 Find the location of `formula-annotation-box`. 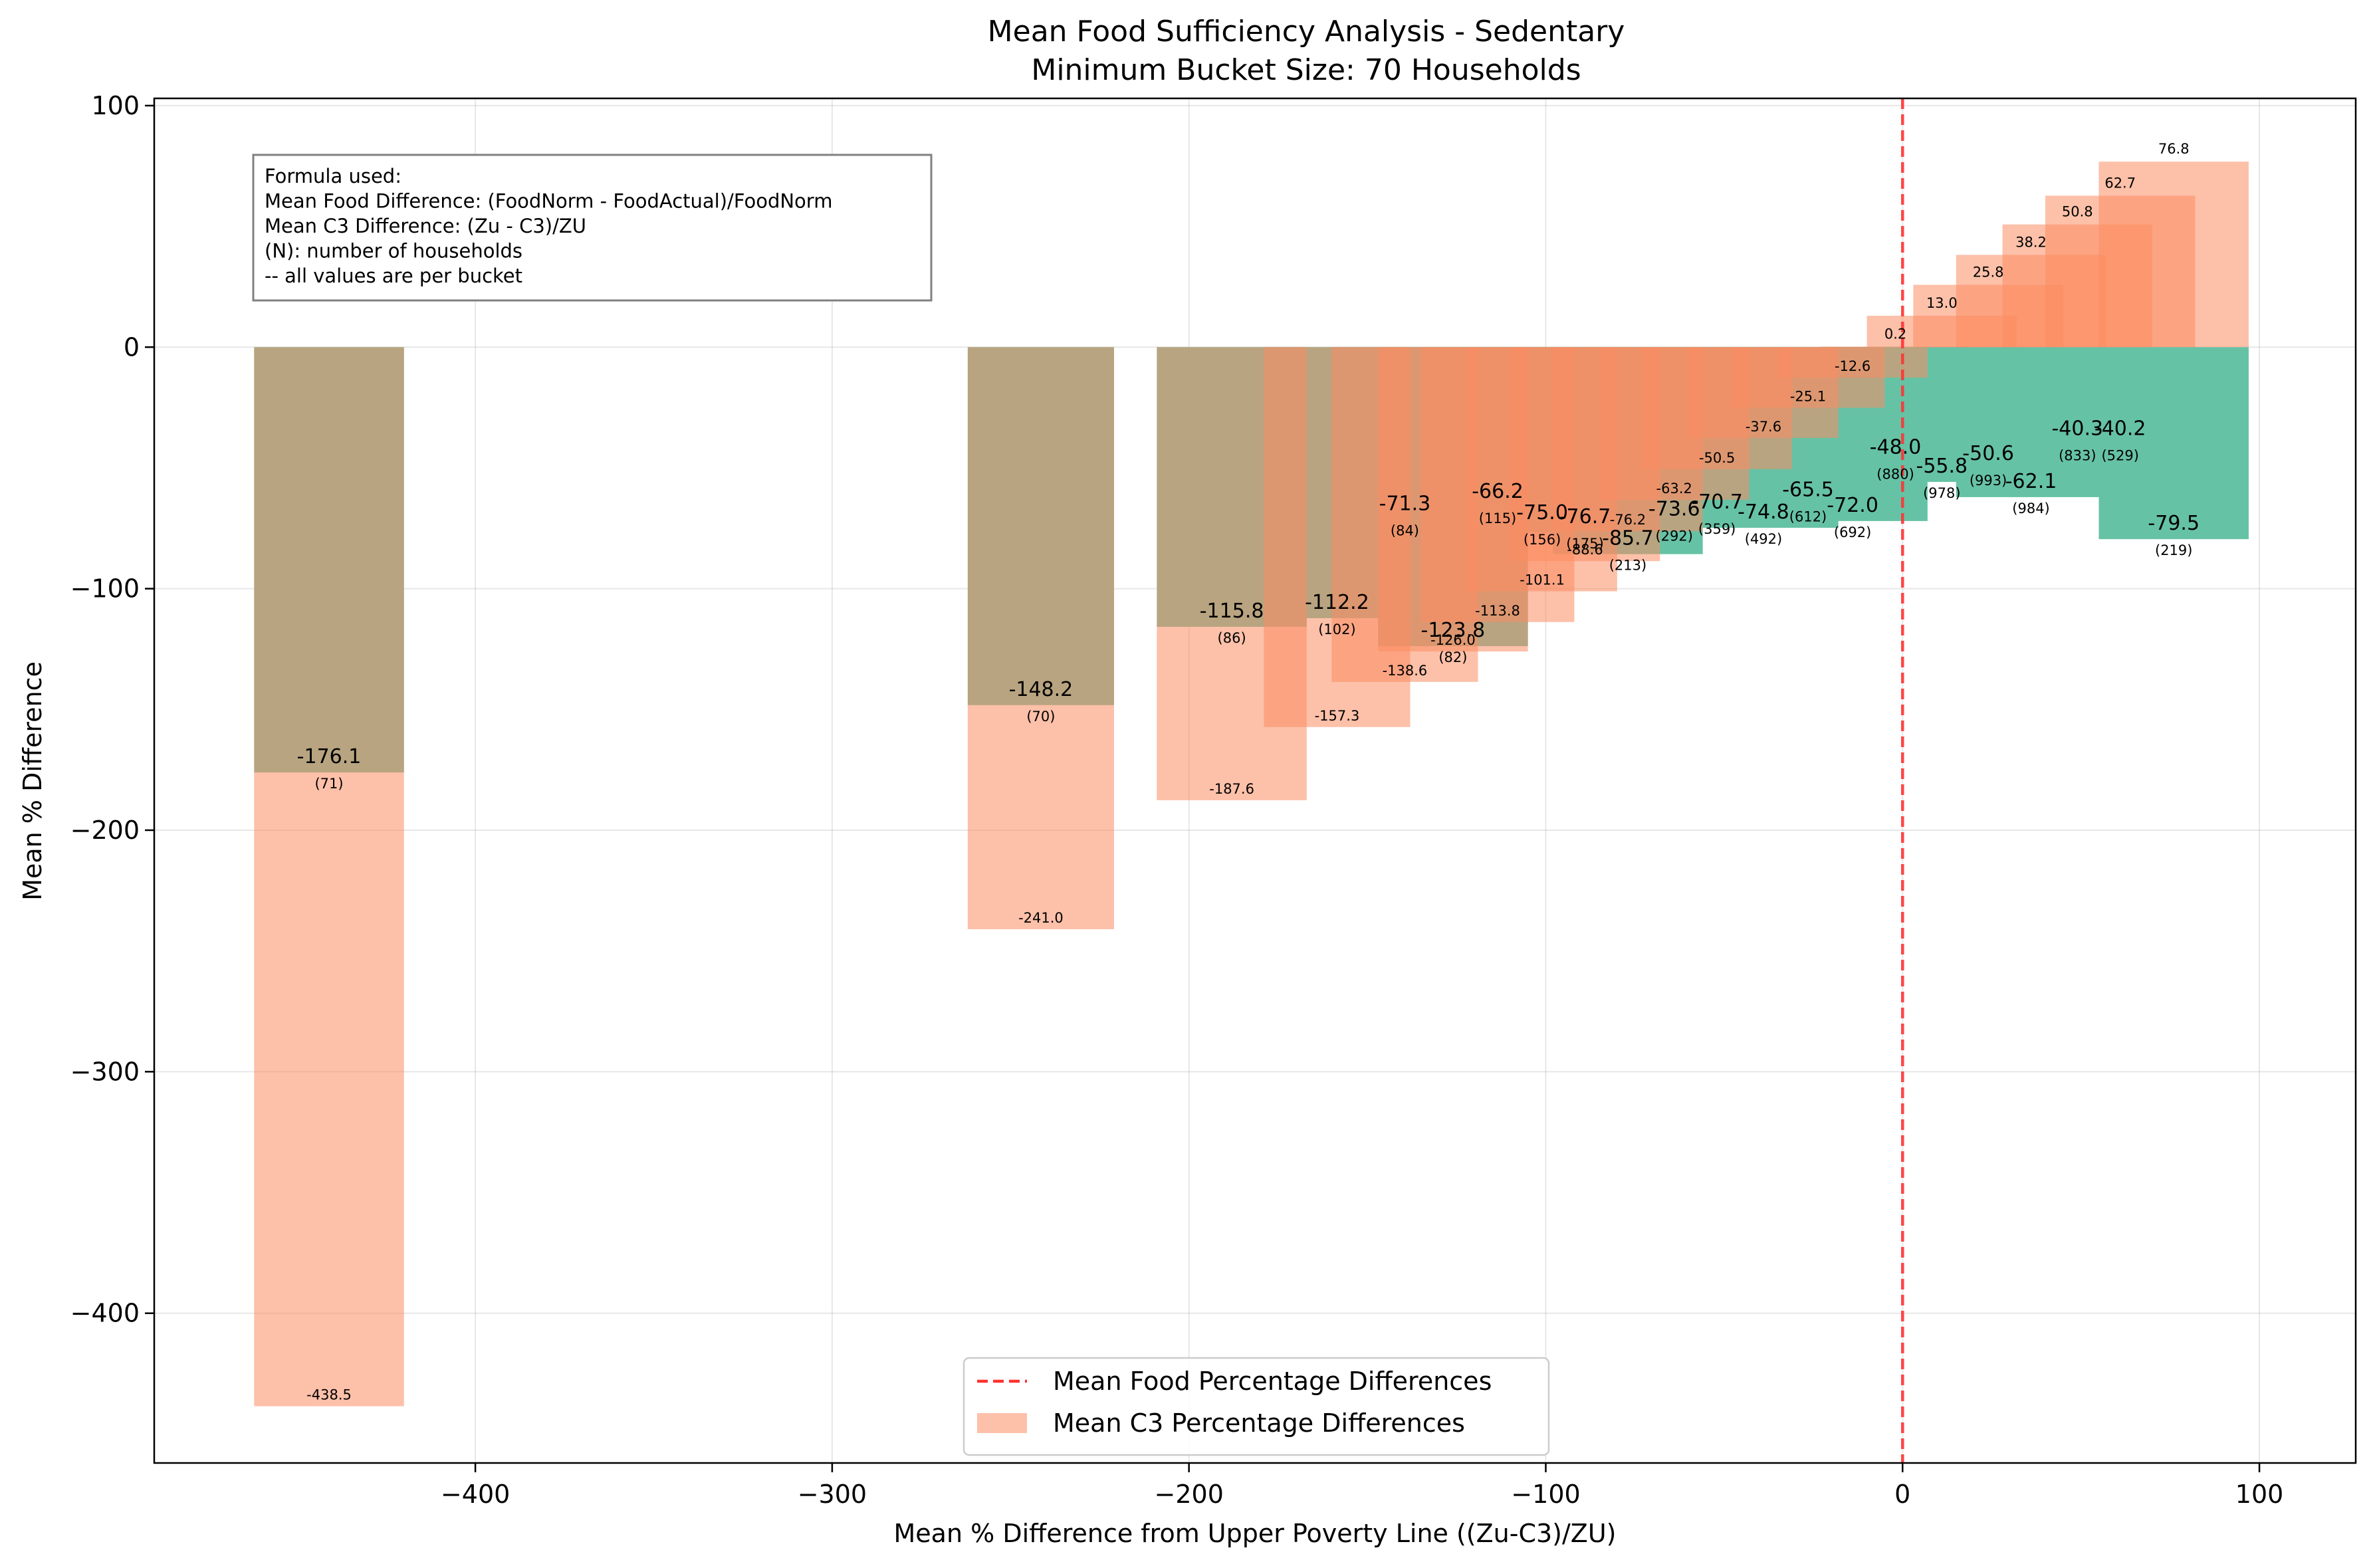

formula-annotation-box is located at coordinates (592, 228).